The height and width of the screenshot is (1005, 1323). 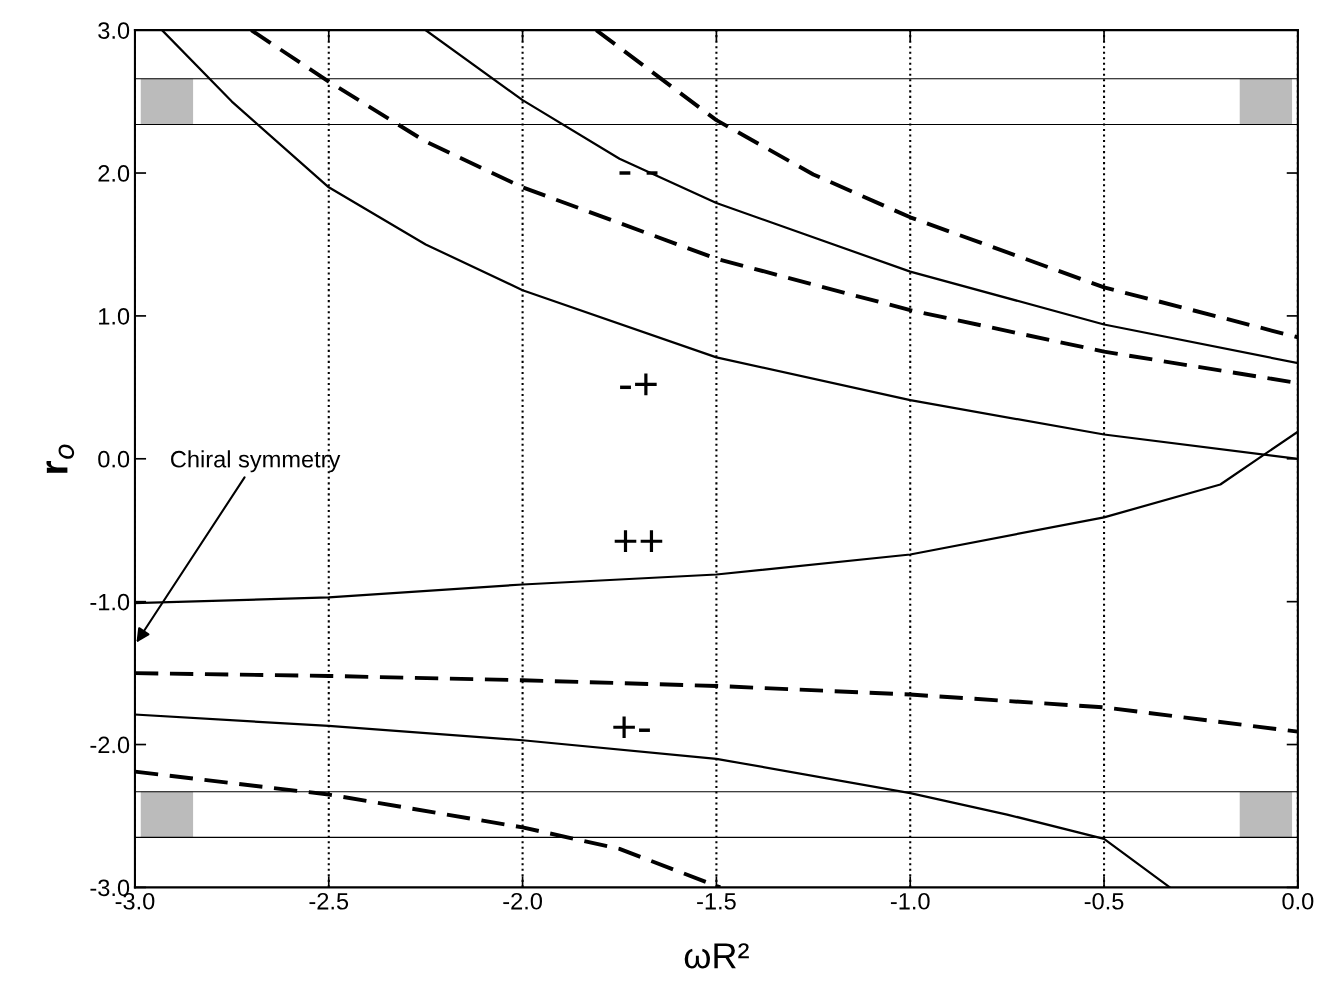 What do you see at coordinates (1104, 901) in the screenshot?
I see `x-tick-label: -0.5` at bounding box center [1104, 901].